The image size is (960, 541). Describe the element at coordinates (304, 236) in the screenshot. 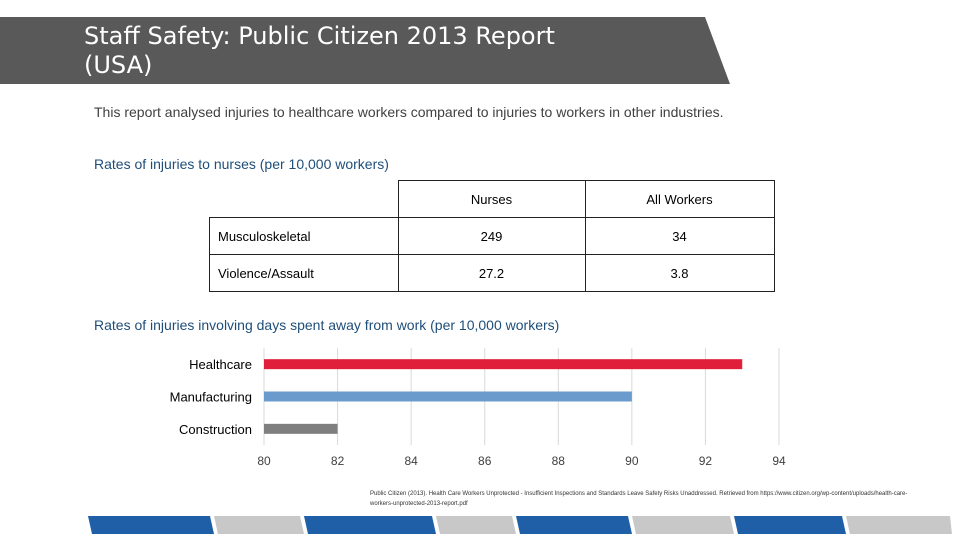

I see `row-label: Musculoskeletal` at that location.